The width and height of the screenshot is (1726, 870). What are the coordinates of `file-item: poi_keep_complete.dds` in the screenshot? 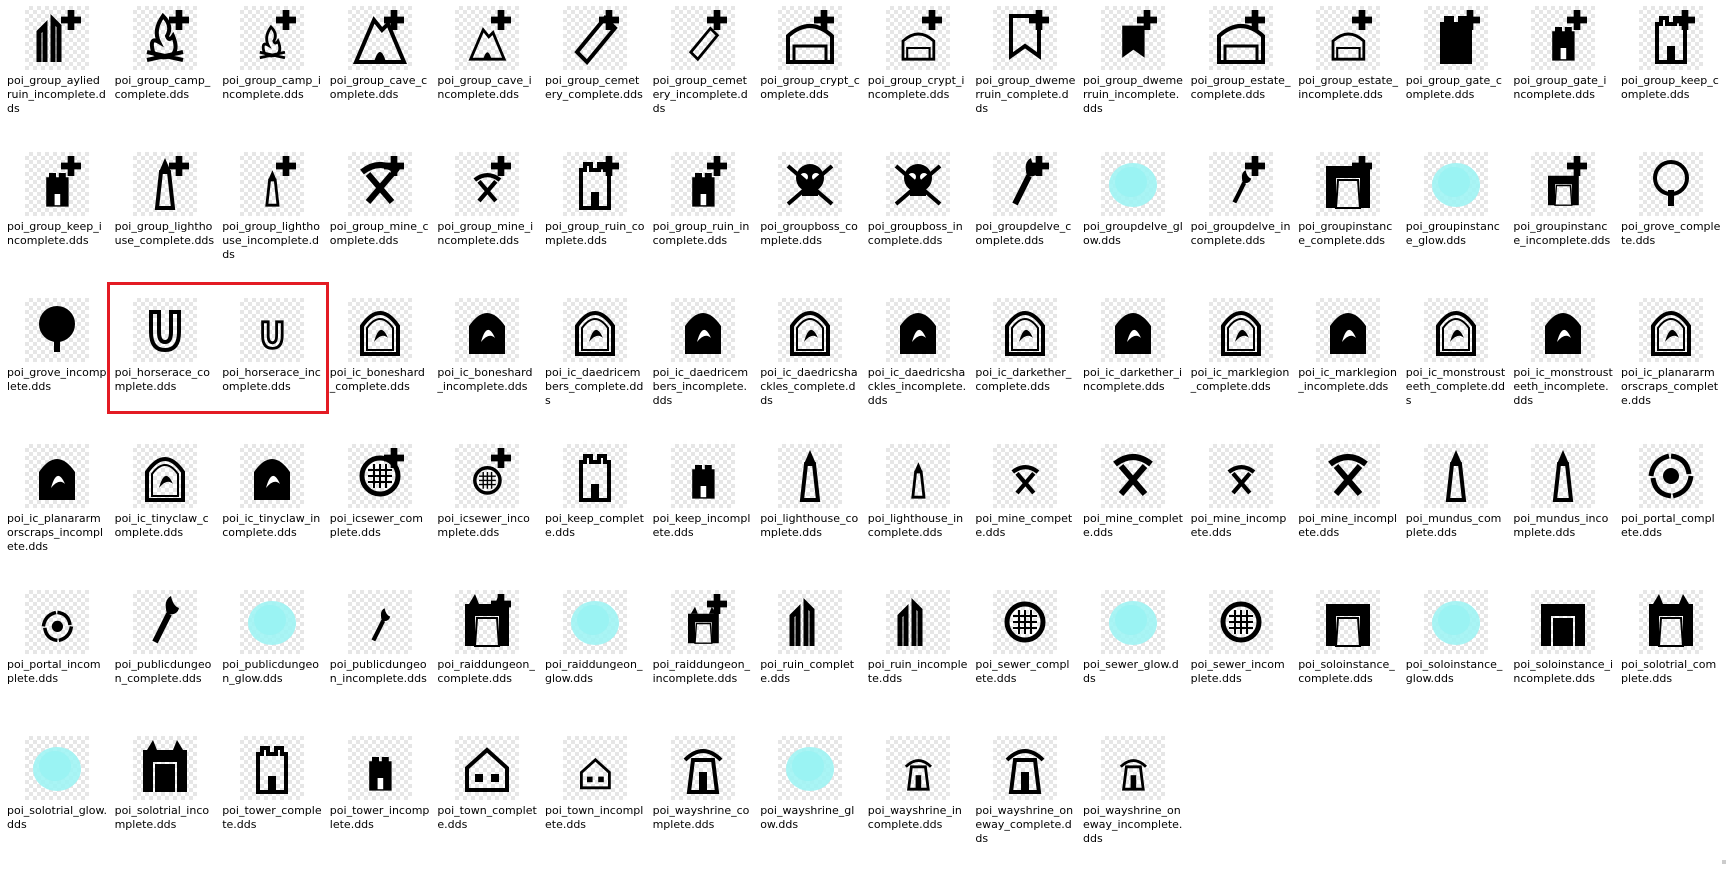 It's located at (595, 508).